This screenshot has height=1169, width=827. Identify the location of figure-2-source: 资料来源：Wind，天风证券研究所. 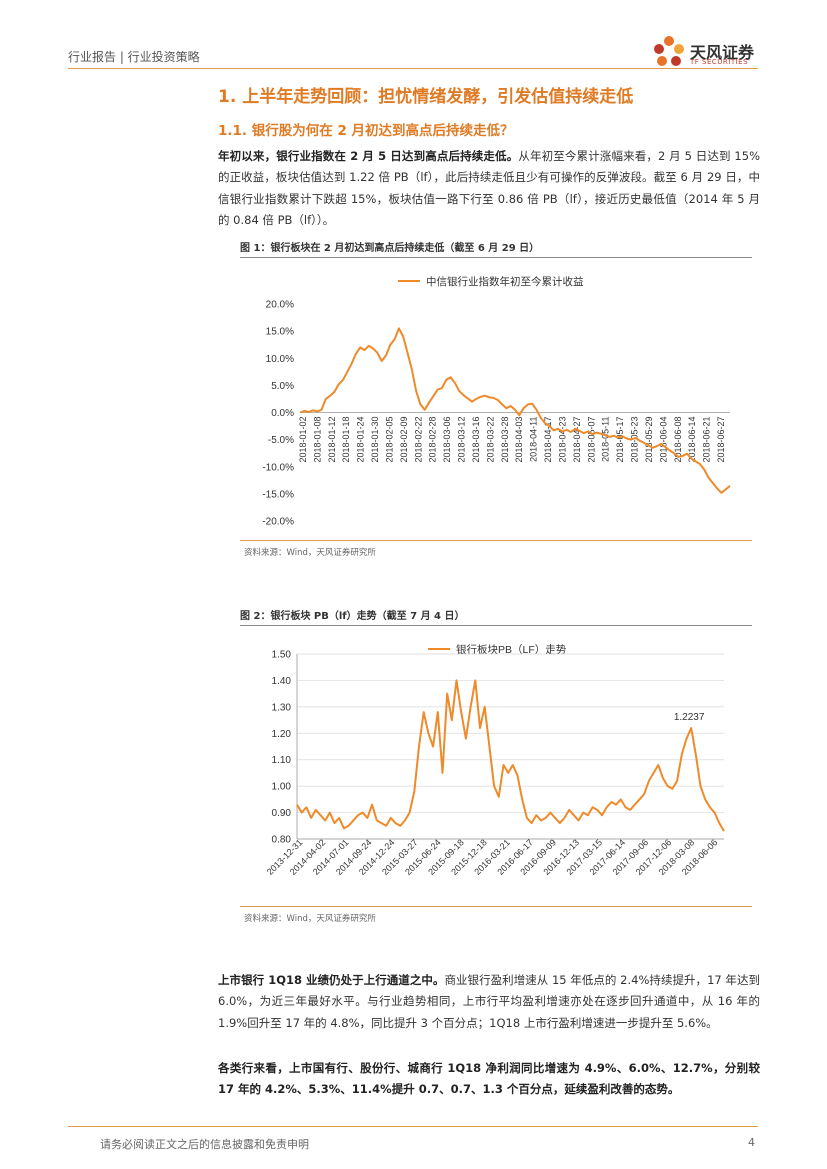
(310, 919).